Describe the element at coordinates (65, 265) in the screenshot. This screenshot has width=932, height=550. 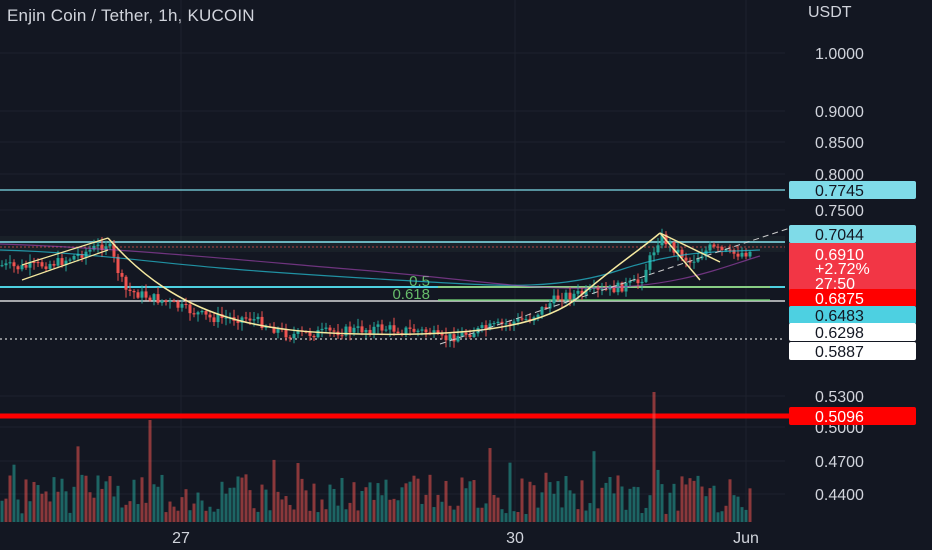
I see `trend-line` at that location.